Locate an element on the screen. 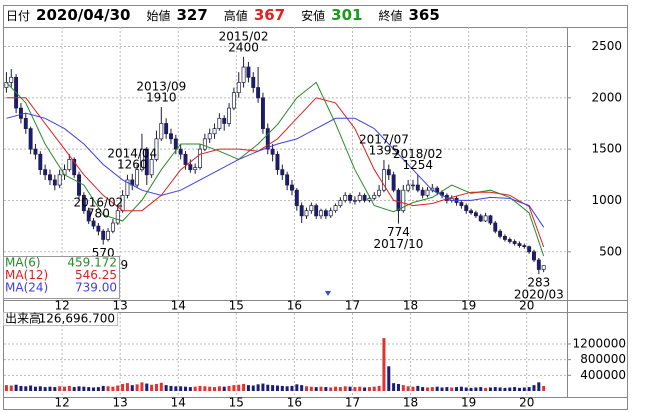 This screenshot has width=647, height=412. x-tick-label: 17 is located at coordinates (352, 306).